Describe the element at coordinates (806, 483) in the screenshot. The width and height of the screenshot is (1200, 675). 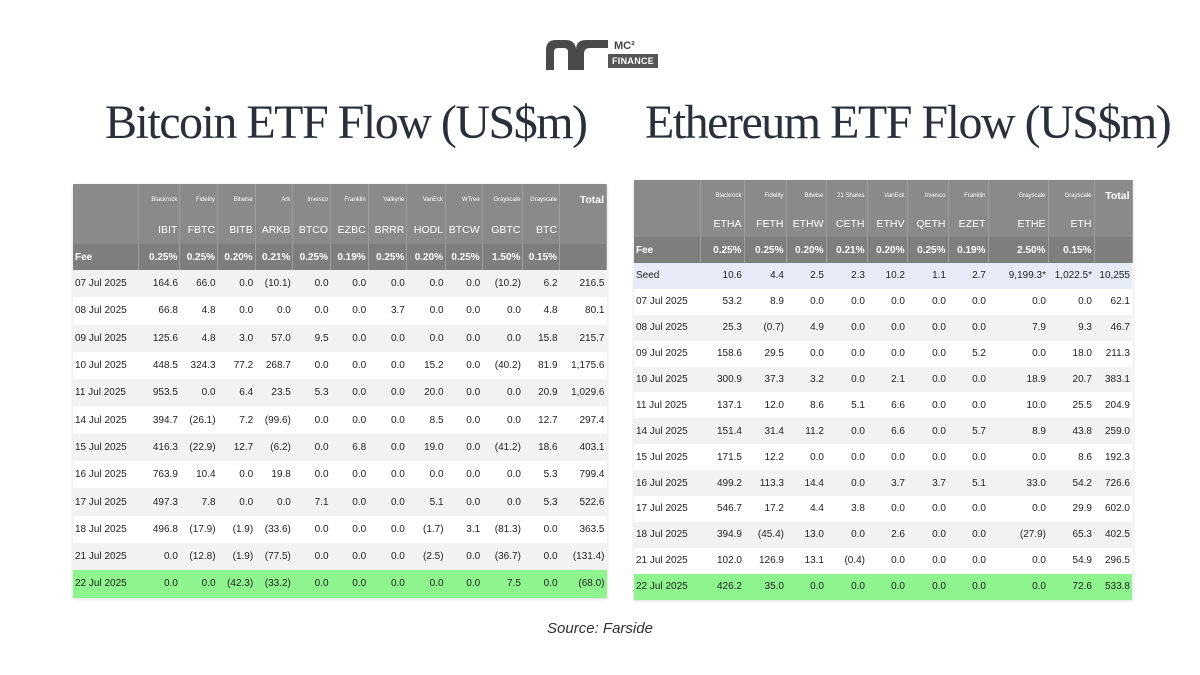
I see `flow-cell: 14.4` at that location.